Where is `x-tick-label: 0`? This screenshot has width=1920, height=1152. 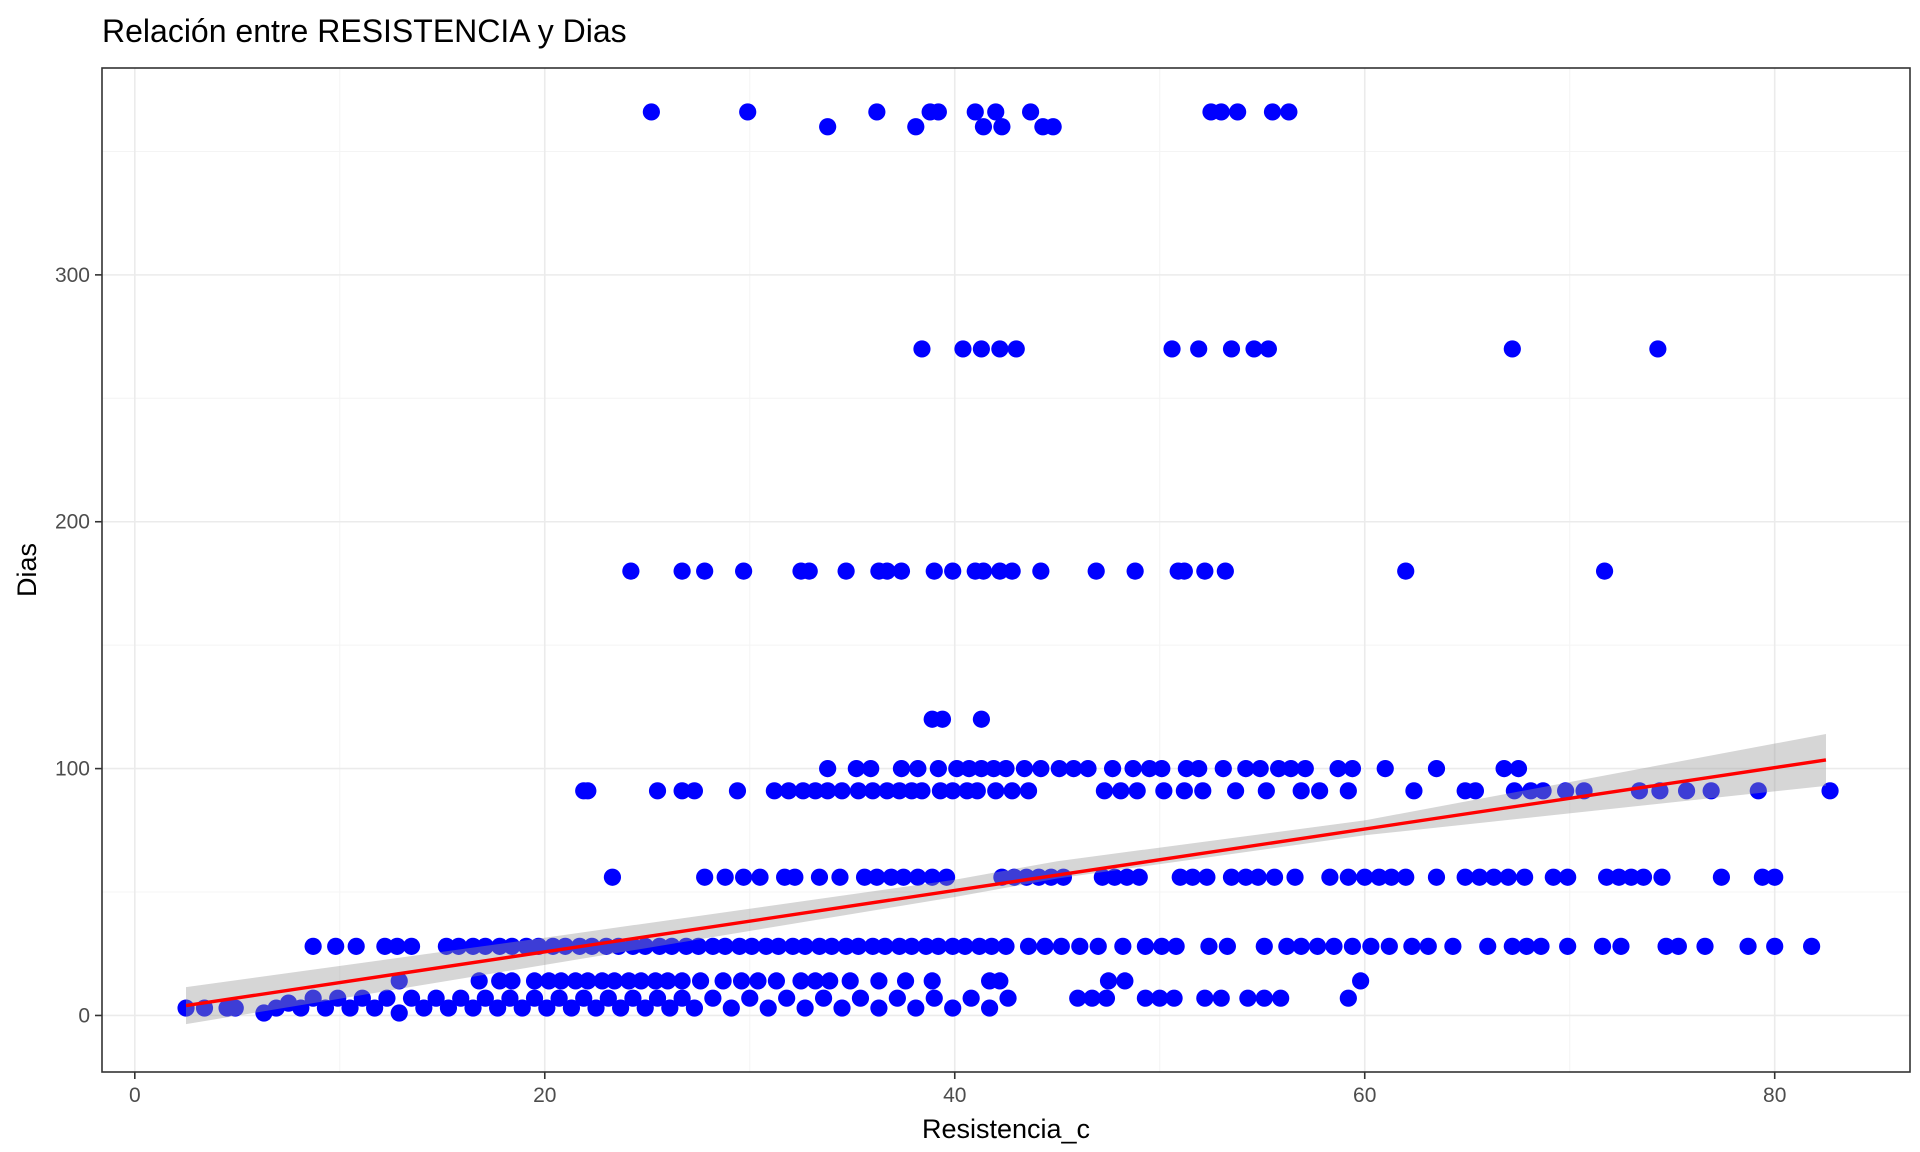 x-tick-label: 0 is located at coordinates (135, 1095).